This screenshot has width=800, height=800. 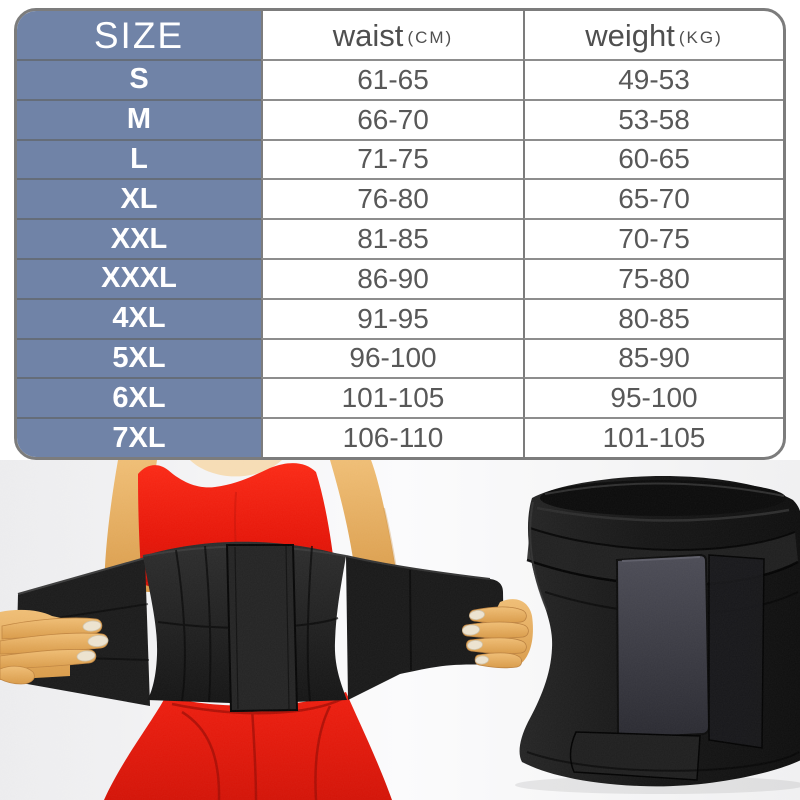 I want to click on table-cell-value: 91-95, so click(x=392, y=317).